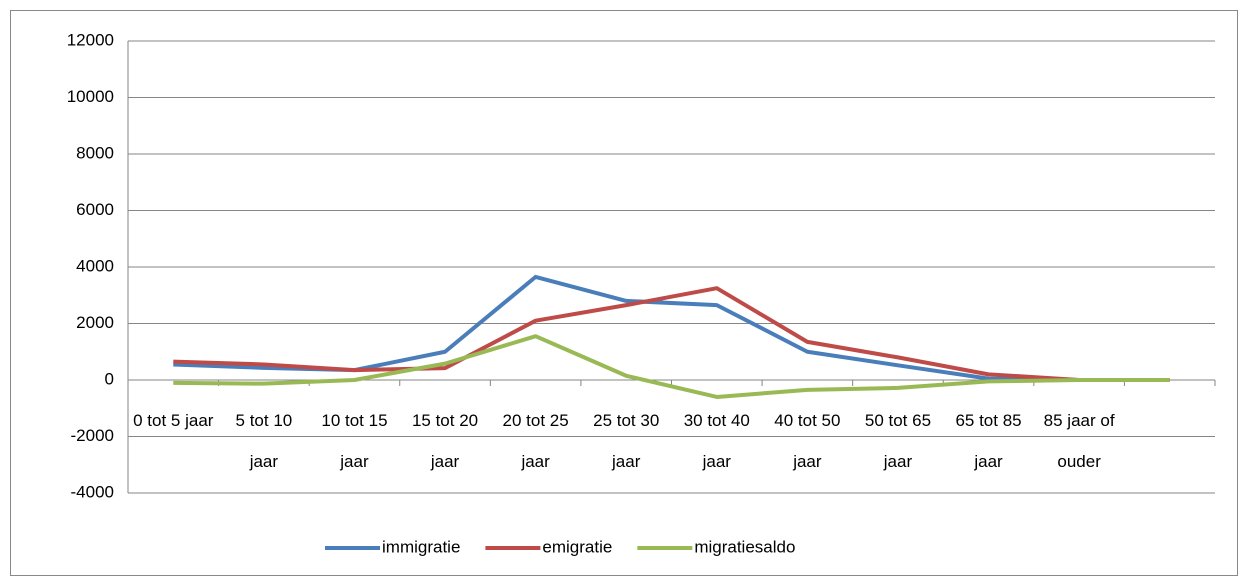 This screenshot has width=1241, height=578. What do you see at coordinates (807, 441) in the screenshot?
I see `x-tick-label: 40 tot 50 jaar` at bounding box center [807, 441].